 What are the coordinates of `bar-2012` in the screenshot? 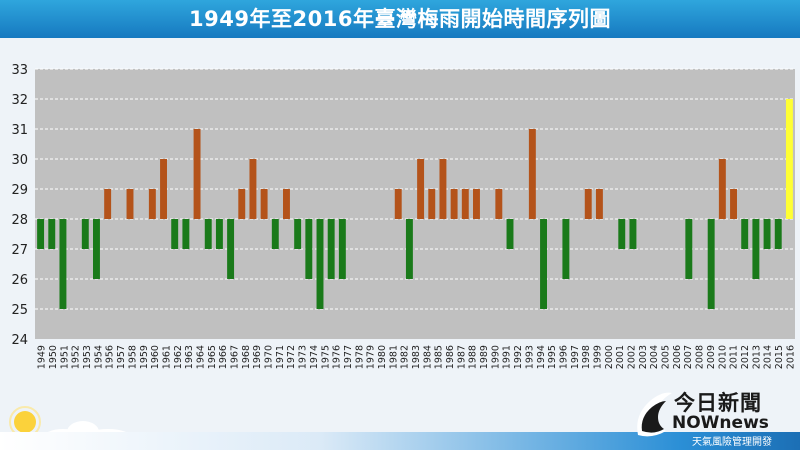 It's located at (745, 234).